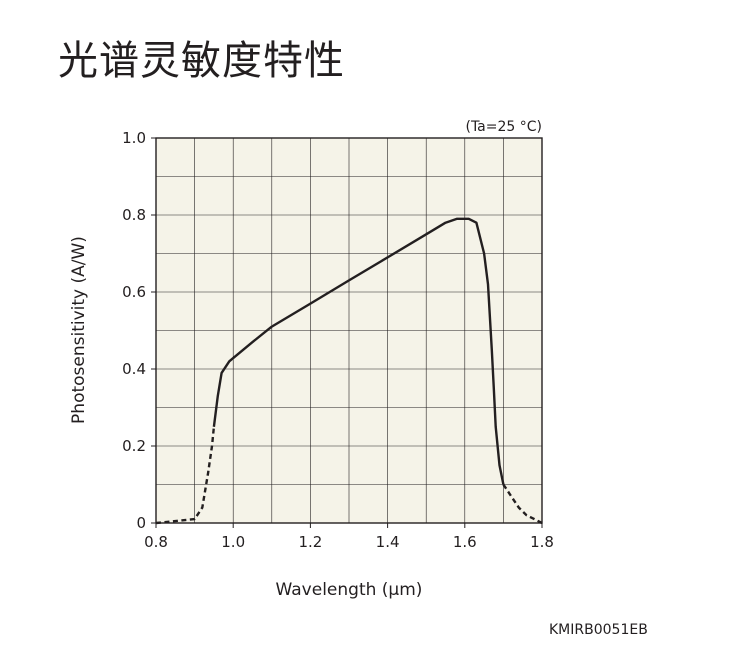  Describe the element at coordinates (156, 542) in the screenshot. I see `x-tick-label: 0.8` at that location.